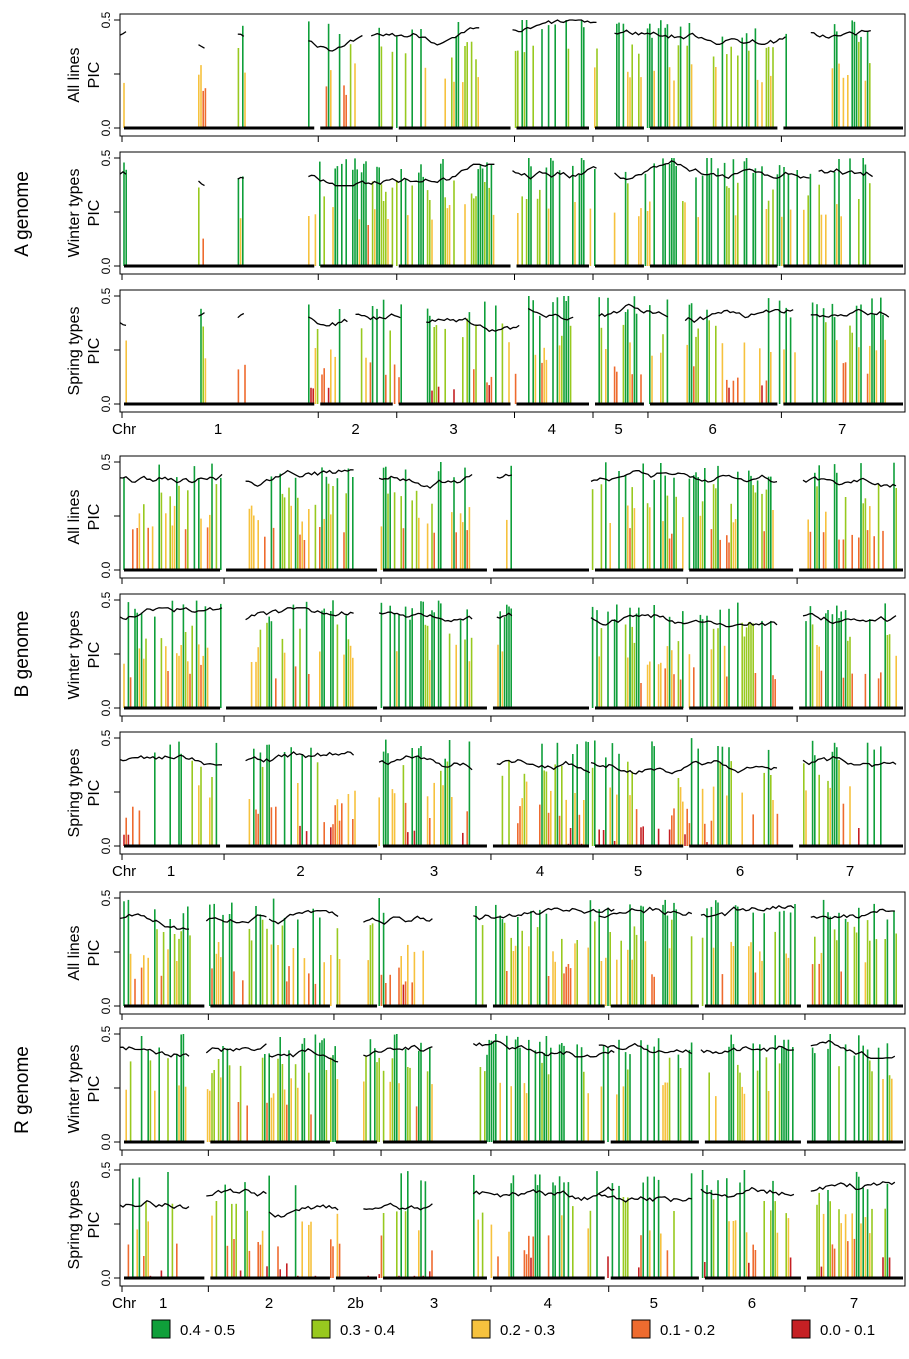  What do you see at coordinates (355, 1303) in the screenshot?
I see `chromosome-label: 2b` at bounding box center [355, 1303].